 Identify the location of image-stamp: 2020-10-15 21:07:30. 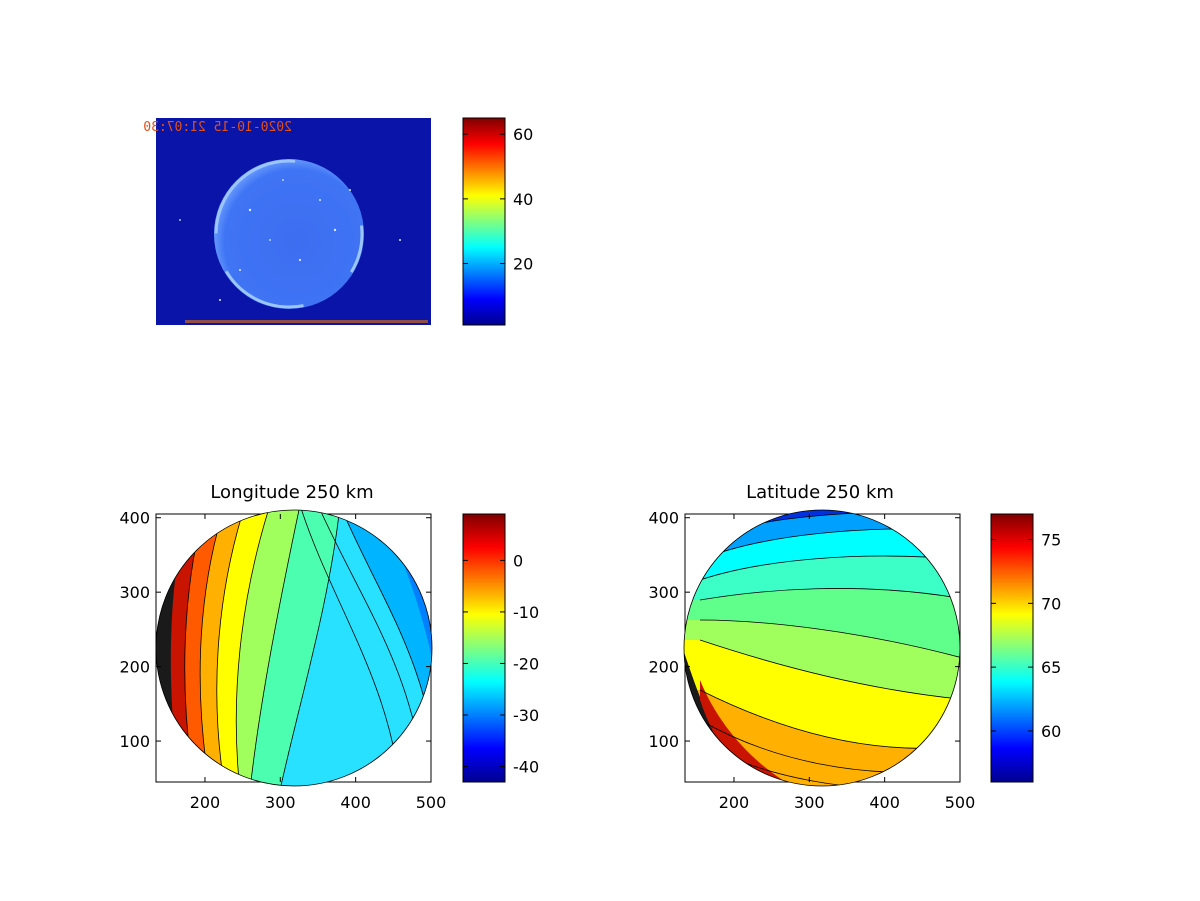
(217, 127).